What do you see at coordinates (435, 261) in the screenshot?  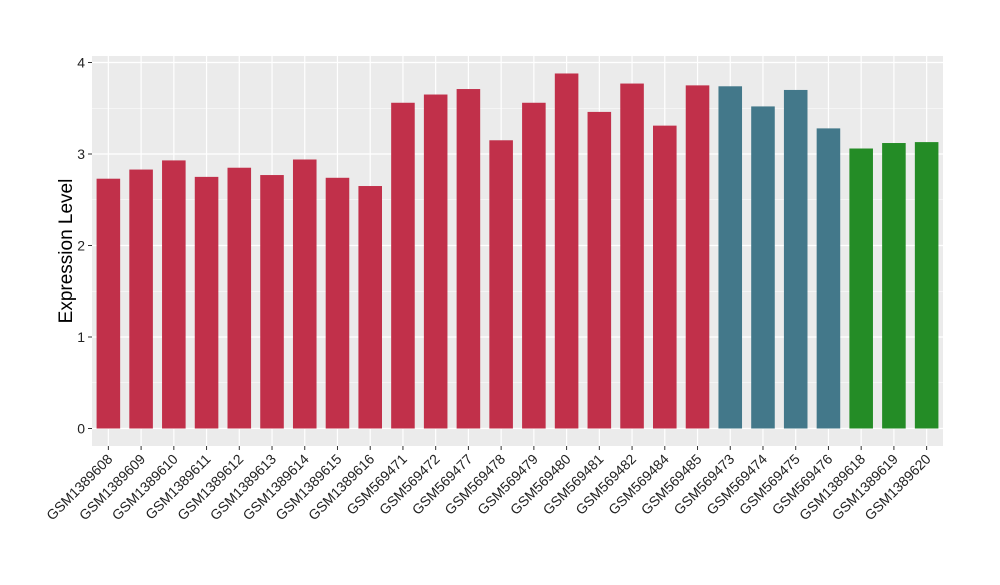 I see `bar-gsm569472` at bounding box center [435, 261].